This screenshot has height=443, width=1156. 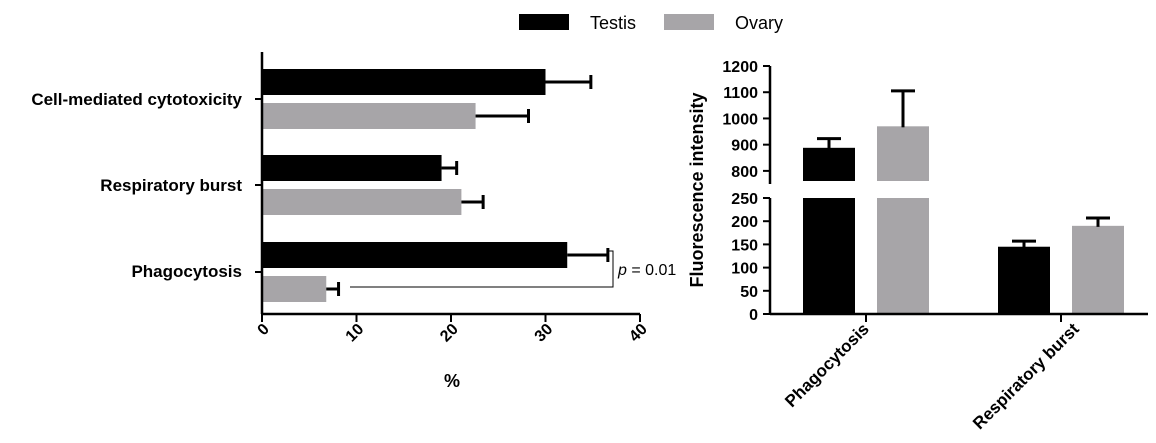 What do you see at coordinates (740, 119) in the screenshot?
I see `right-y-tick-label-8: 1000` at bounding box center [740, 119].